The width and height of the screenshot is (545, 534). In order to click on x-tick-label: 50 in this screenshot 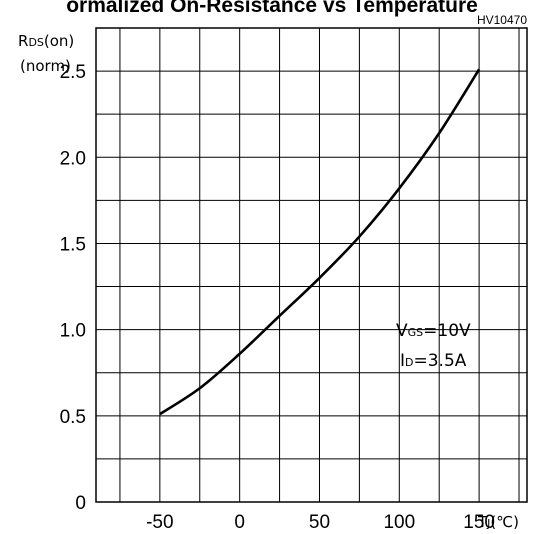, I will do `click(319, 522)`.